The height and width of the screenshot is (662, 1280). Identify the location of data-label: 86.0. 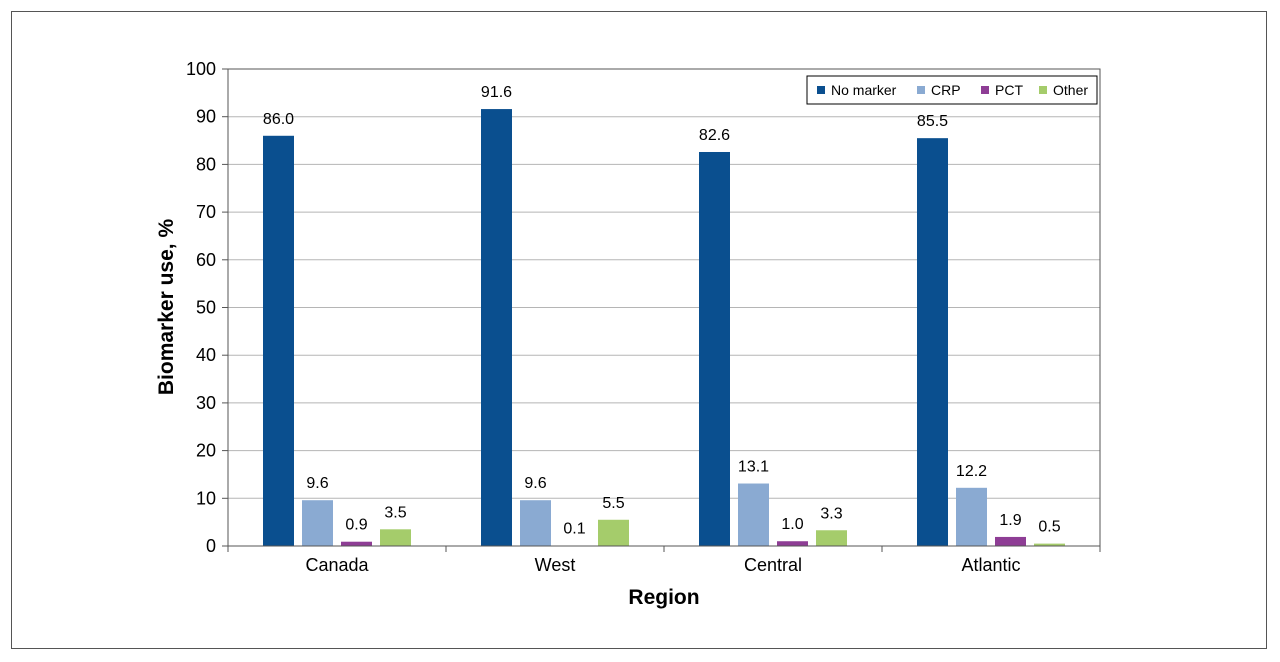
(278, 119).